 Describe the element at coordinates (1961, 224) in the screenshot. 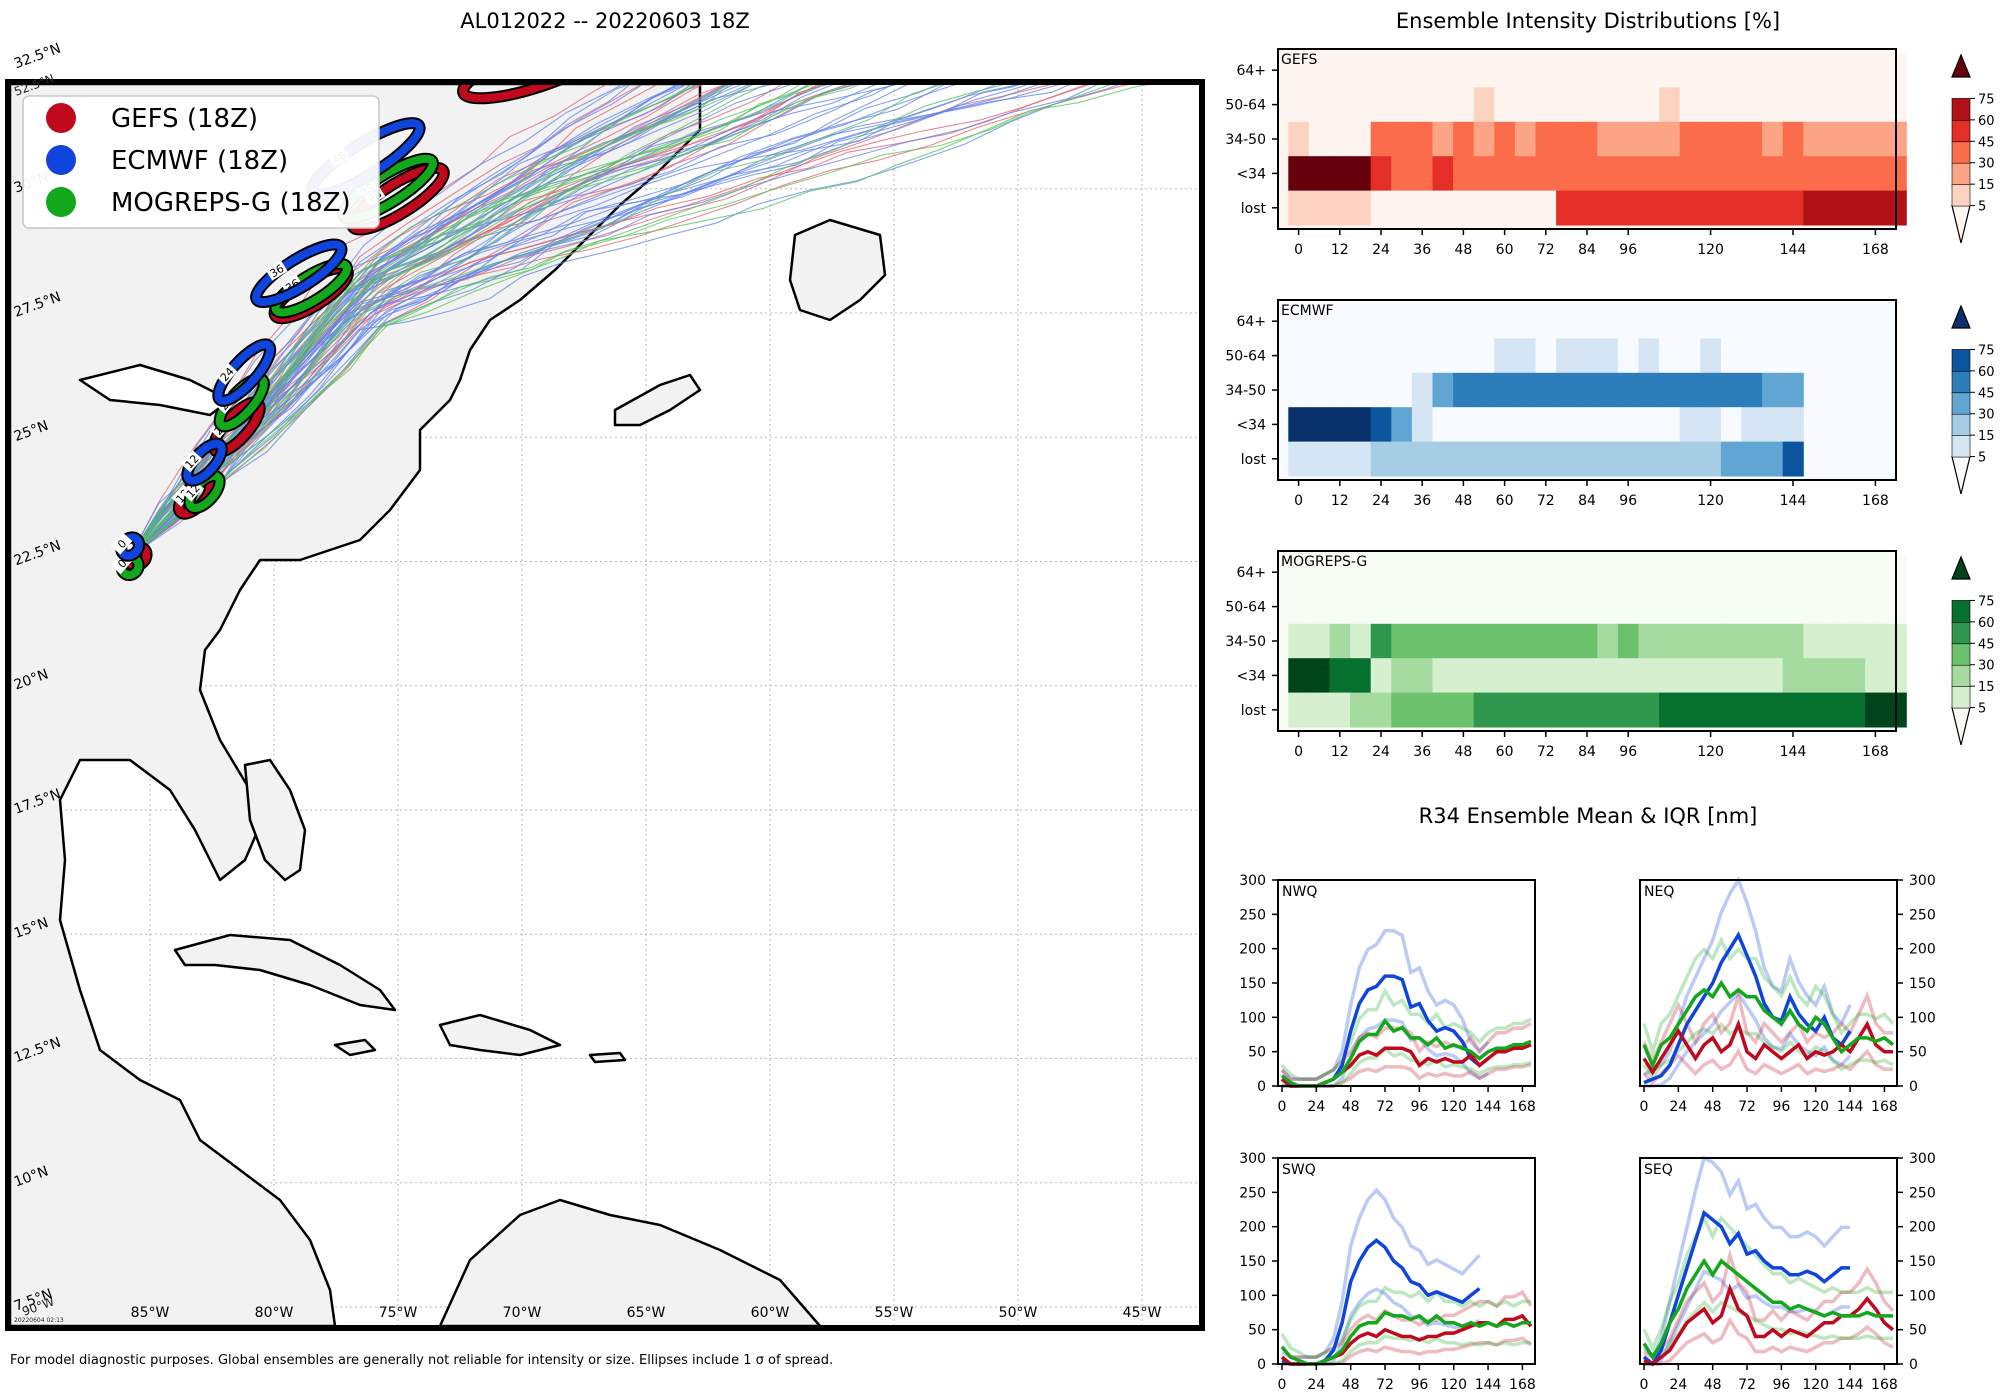

I see `colorbar-extend-min` at that location.